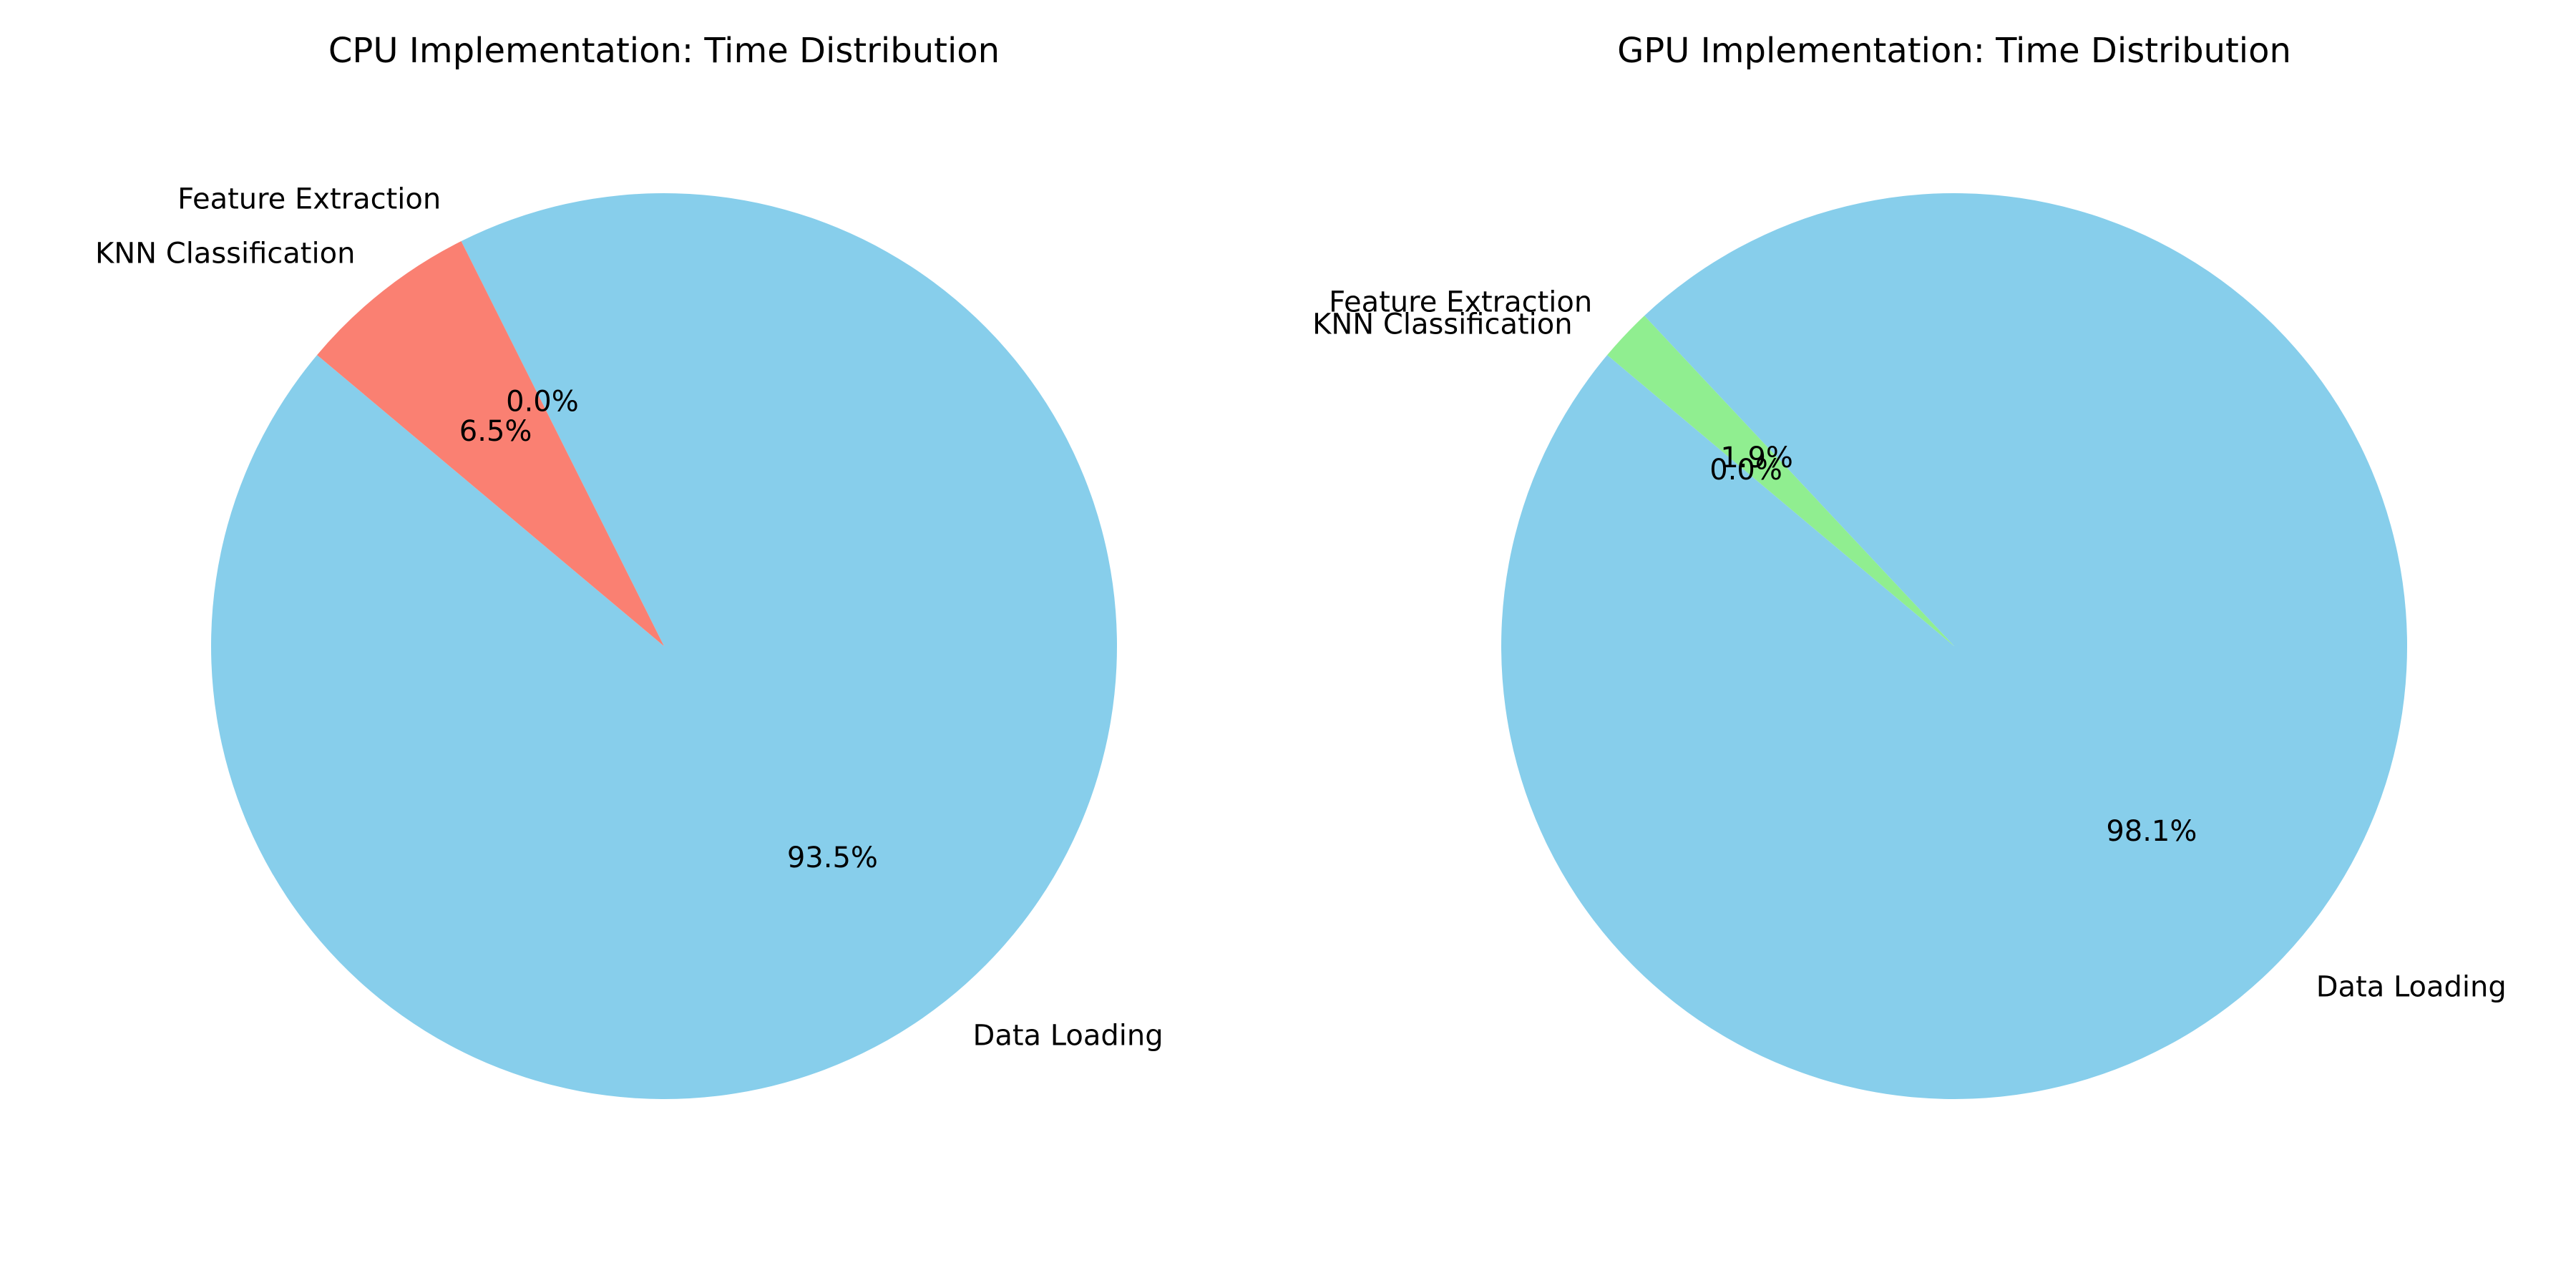 This screenshot has width=2576, height=1288. I want to click on gpu-pct-data-loading: 98.1%, so click(2151, 831).